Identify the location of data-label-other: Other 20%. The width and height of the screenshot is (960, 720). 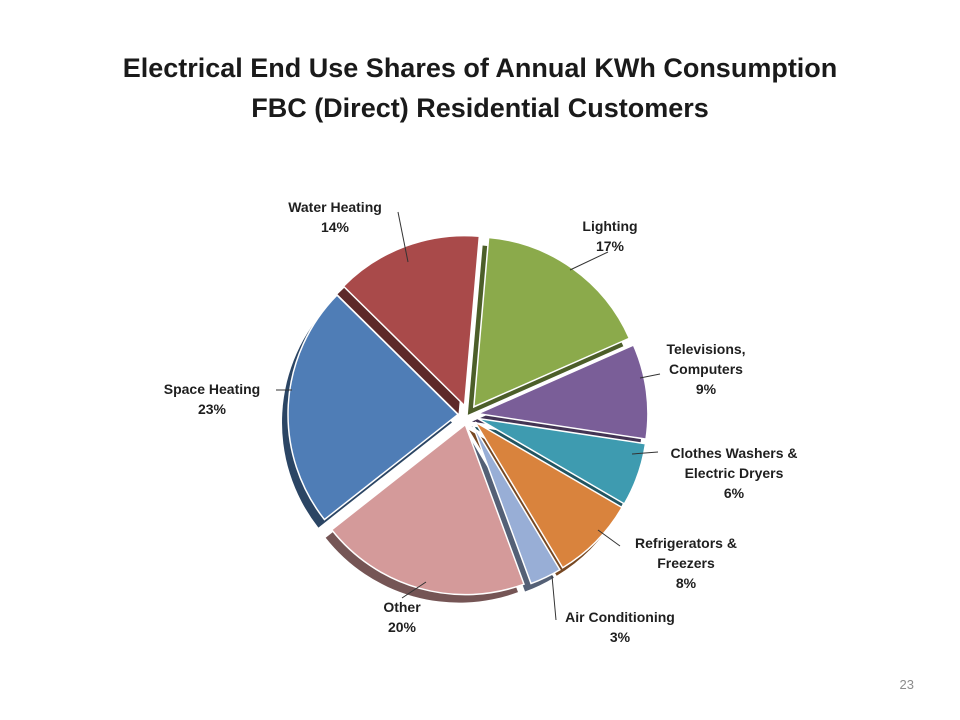
(402, 617).